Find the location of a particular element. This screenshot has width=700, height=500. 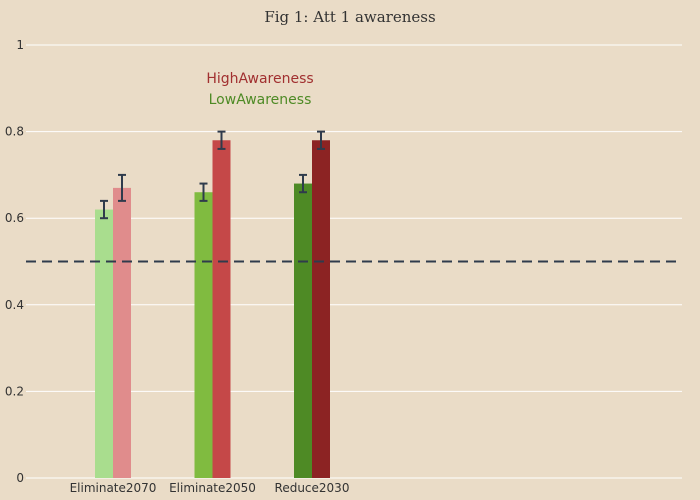

y-tick-label: 1 is located at coordinates (20, 45).